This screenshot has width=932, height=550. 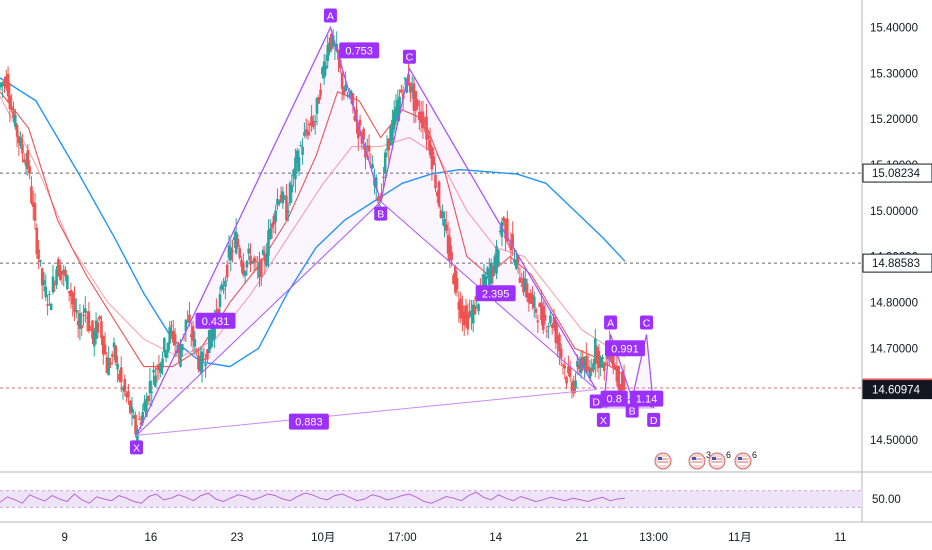 What do you see at coordinates (453, 538) in the screenshot?
I see `time-axis: 9 16 23 10月 17:00 14 21 13:00 11月 11` at bounding box center [453, 538].